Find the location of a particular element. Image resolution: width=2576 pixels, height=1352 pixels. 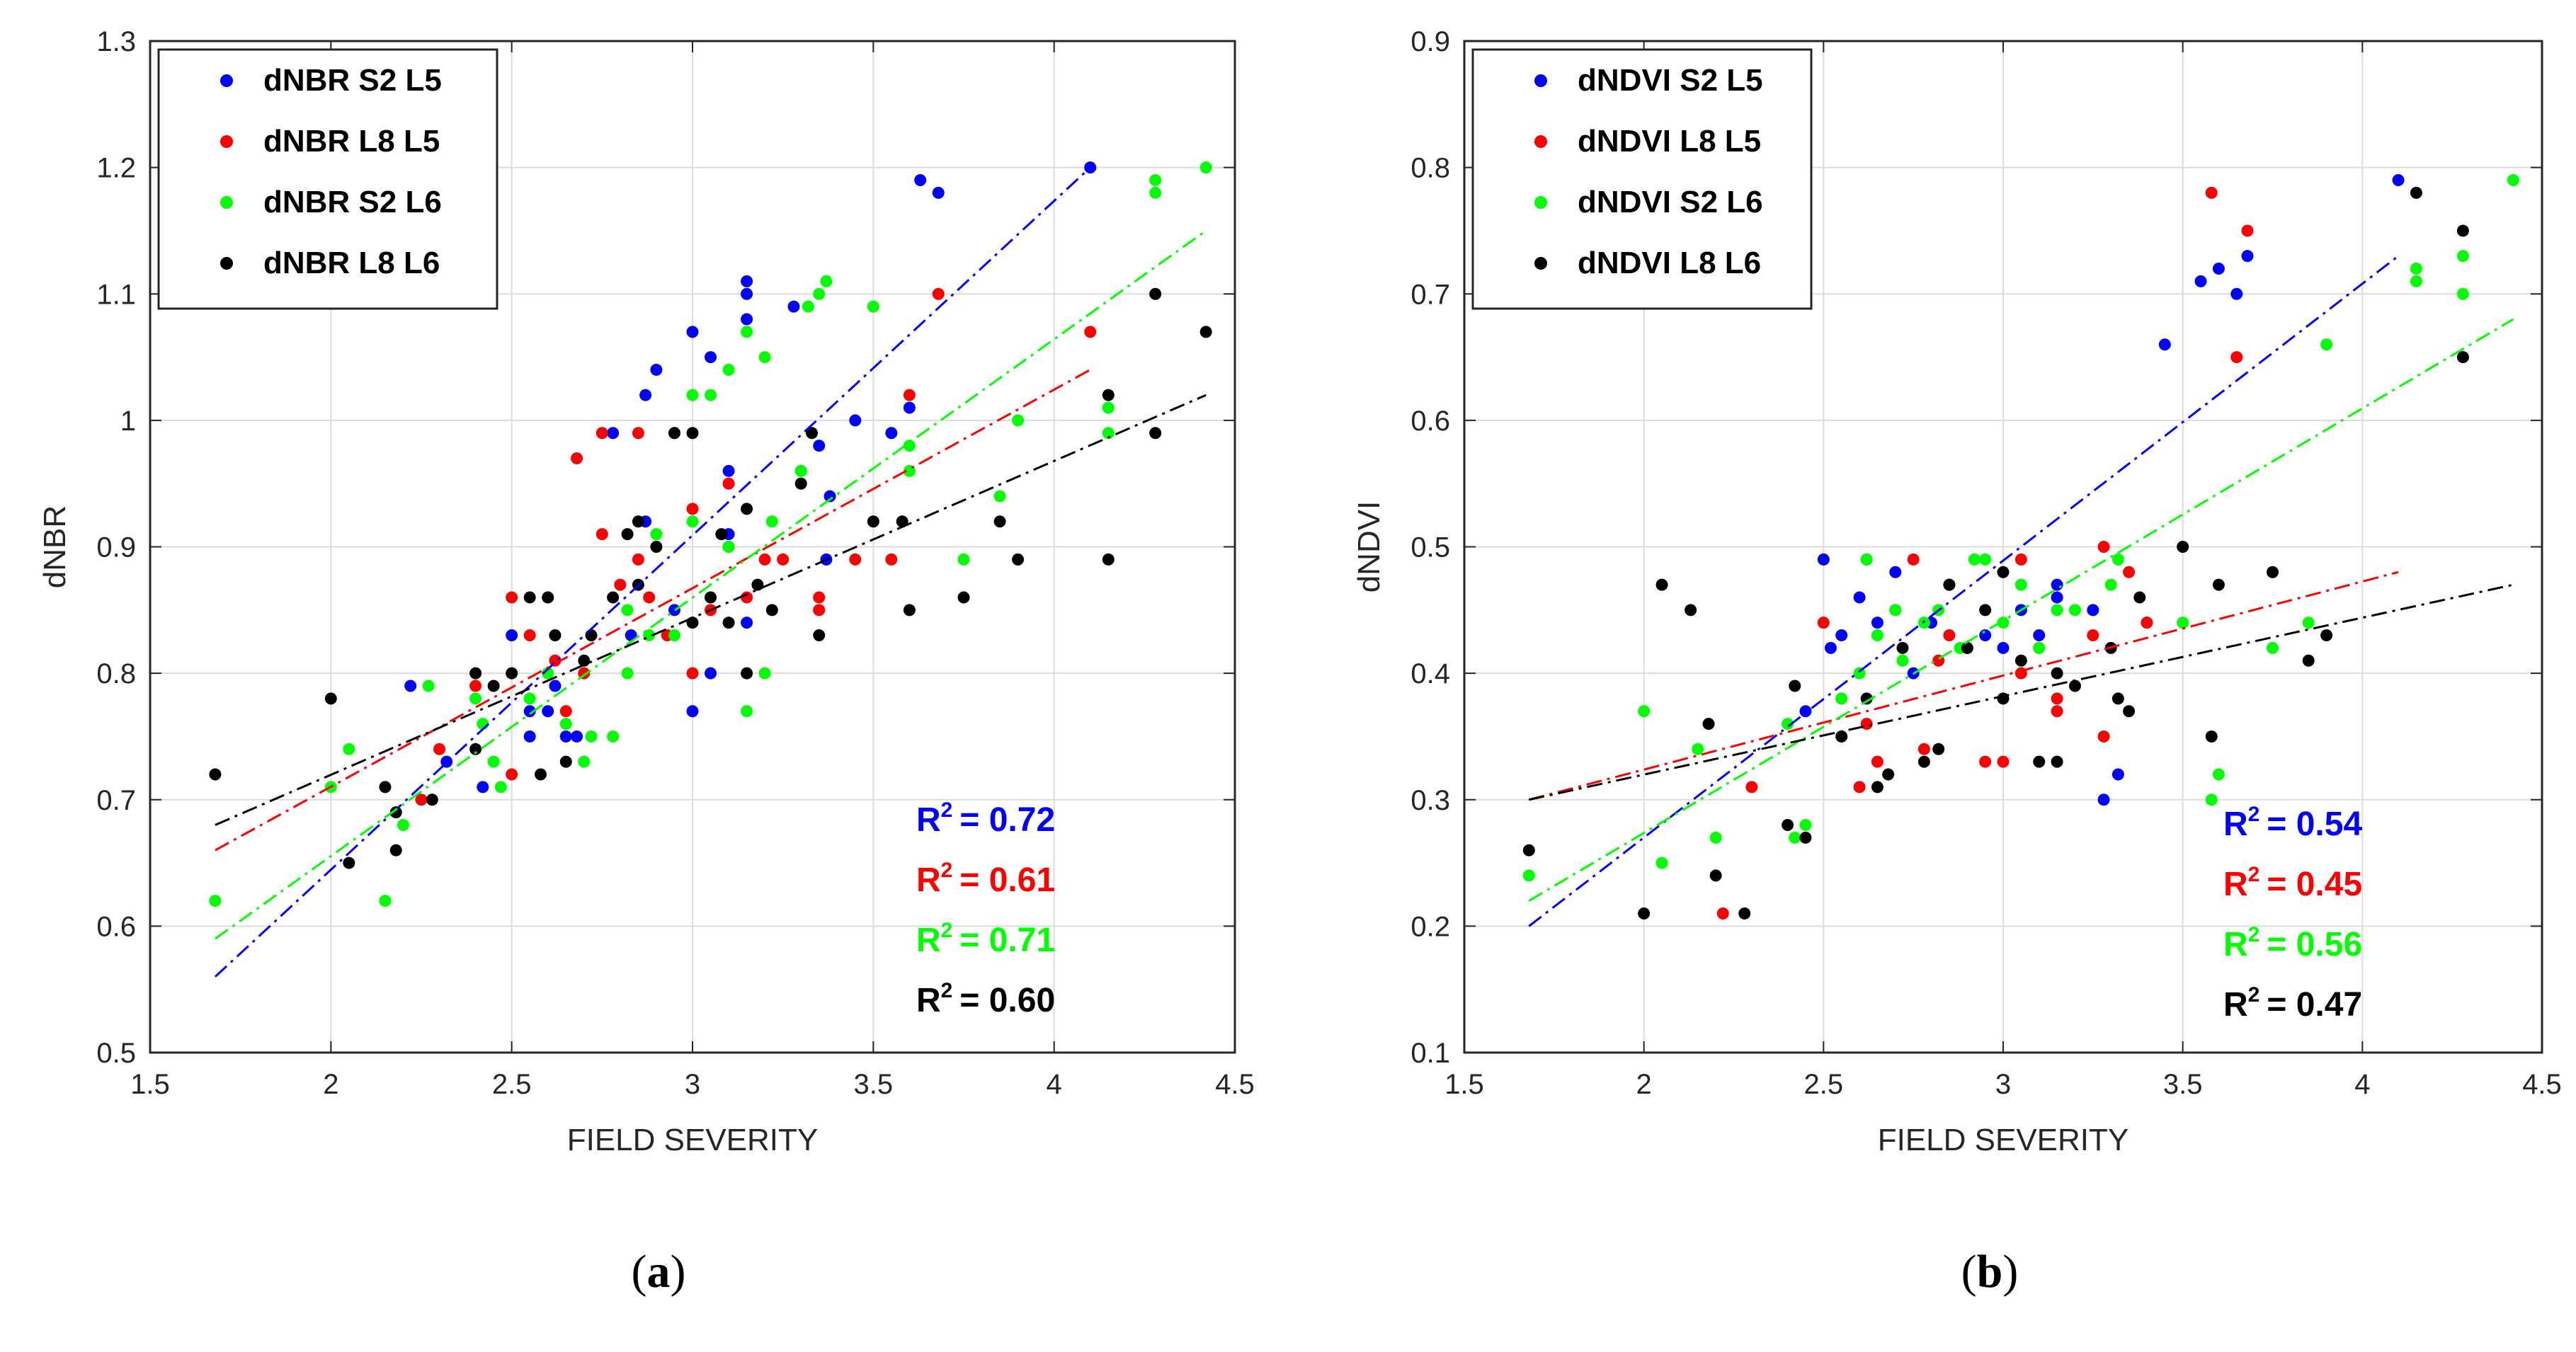

legend-entry: dNBR L8 L6 is located at coordinates (351, 263).